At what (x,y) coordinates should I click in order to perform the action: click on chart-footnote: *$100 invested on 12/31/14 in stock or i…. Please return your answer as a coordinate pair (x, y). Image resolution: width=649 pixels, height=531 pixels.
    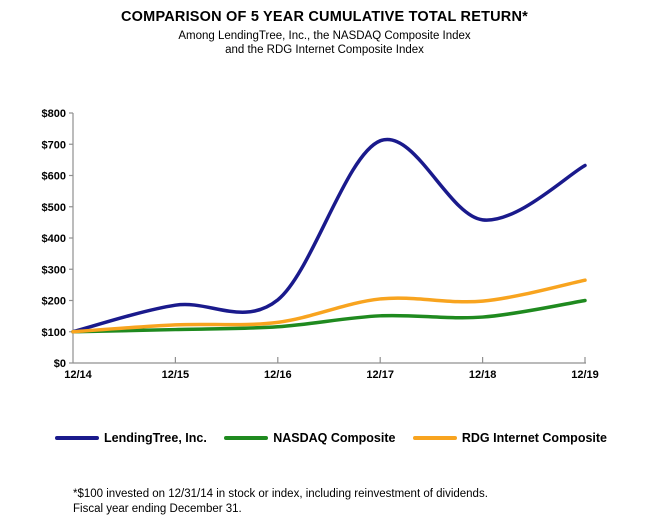
    Looking at the image, I should click on (280, 502).